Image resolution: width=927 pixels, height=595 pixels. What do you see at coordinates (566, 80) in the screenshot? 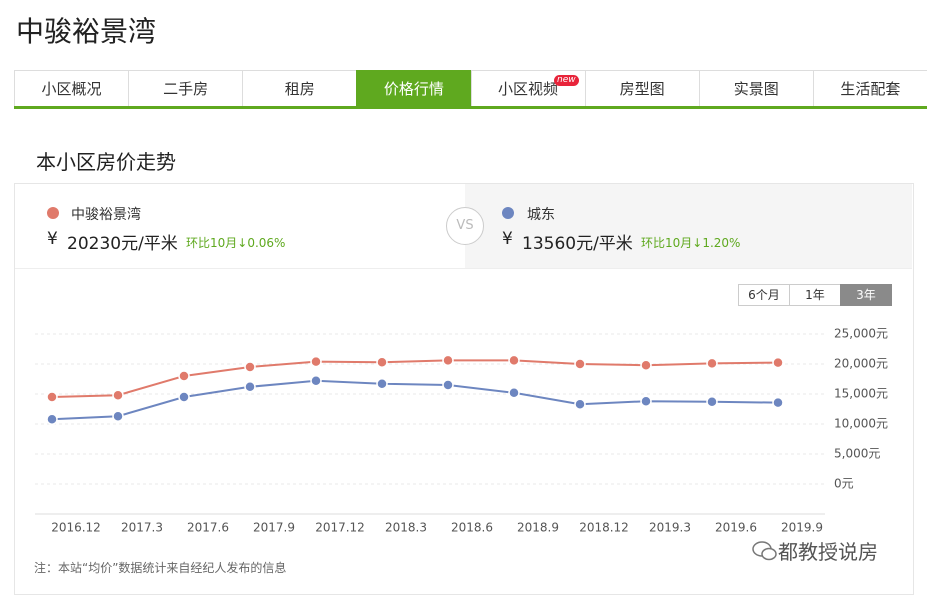
I see `new-badge: new` at bounding box center [566, 80].